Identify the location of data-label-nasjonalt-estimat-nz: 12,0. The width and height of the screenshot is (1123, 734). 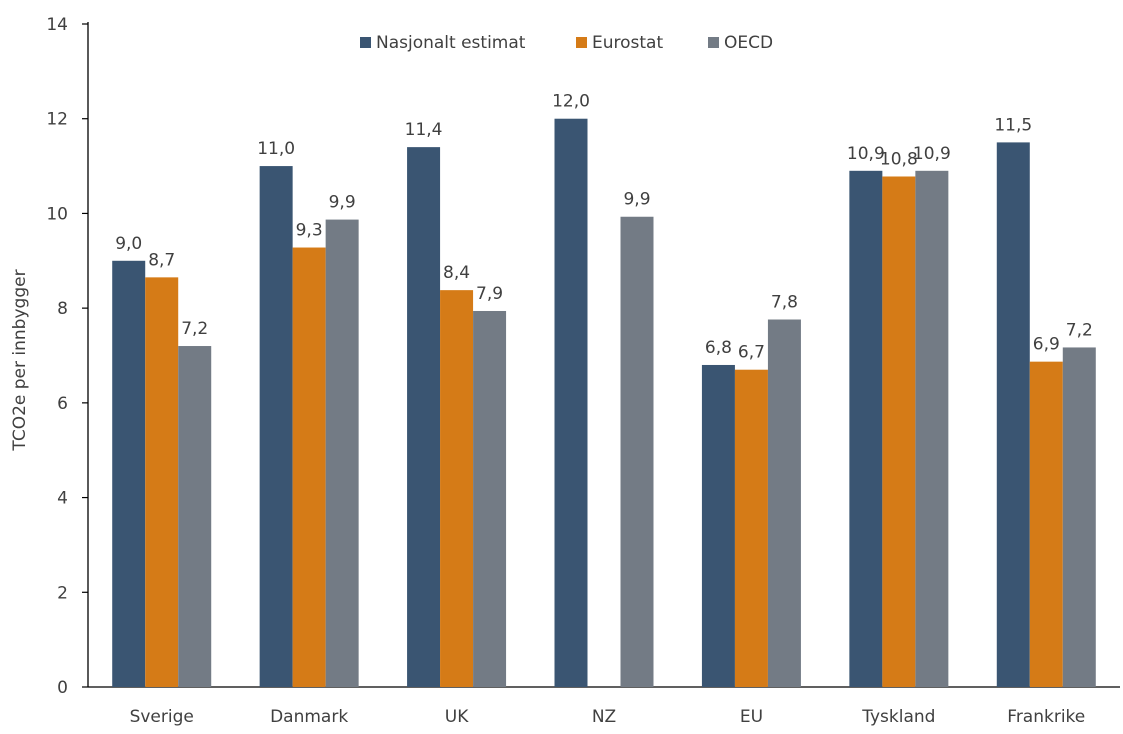
(571, 102).